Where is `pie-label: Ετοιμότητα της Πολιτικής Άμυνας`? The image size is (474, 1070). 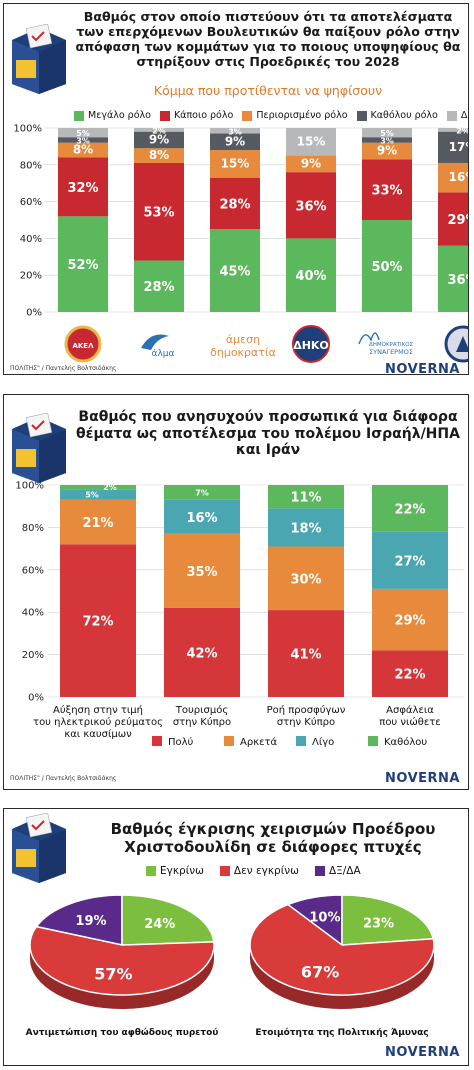
pie-label: Ετοιμότητα της Πολιτικής Άμυνας is located at coordinates (341, 1032).